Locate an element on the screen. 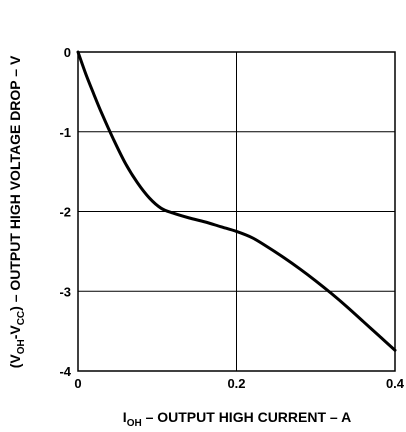 This screenshot has height=432, width=406. x-axis-label: IOH – OUTPUT HIGH CURRENT – A is located at coordinates (237, 419).